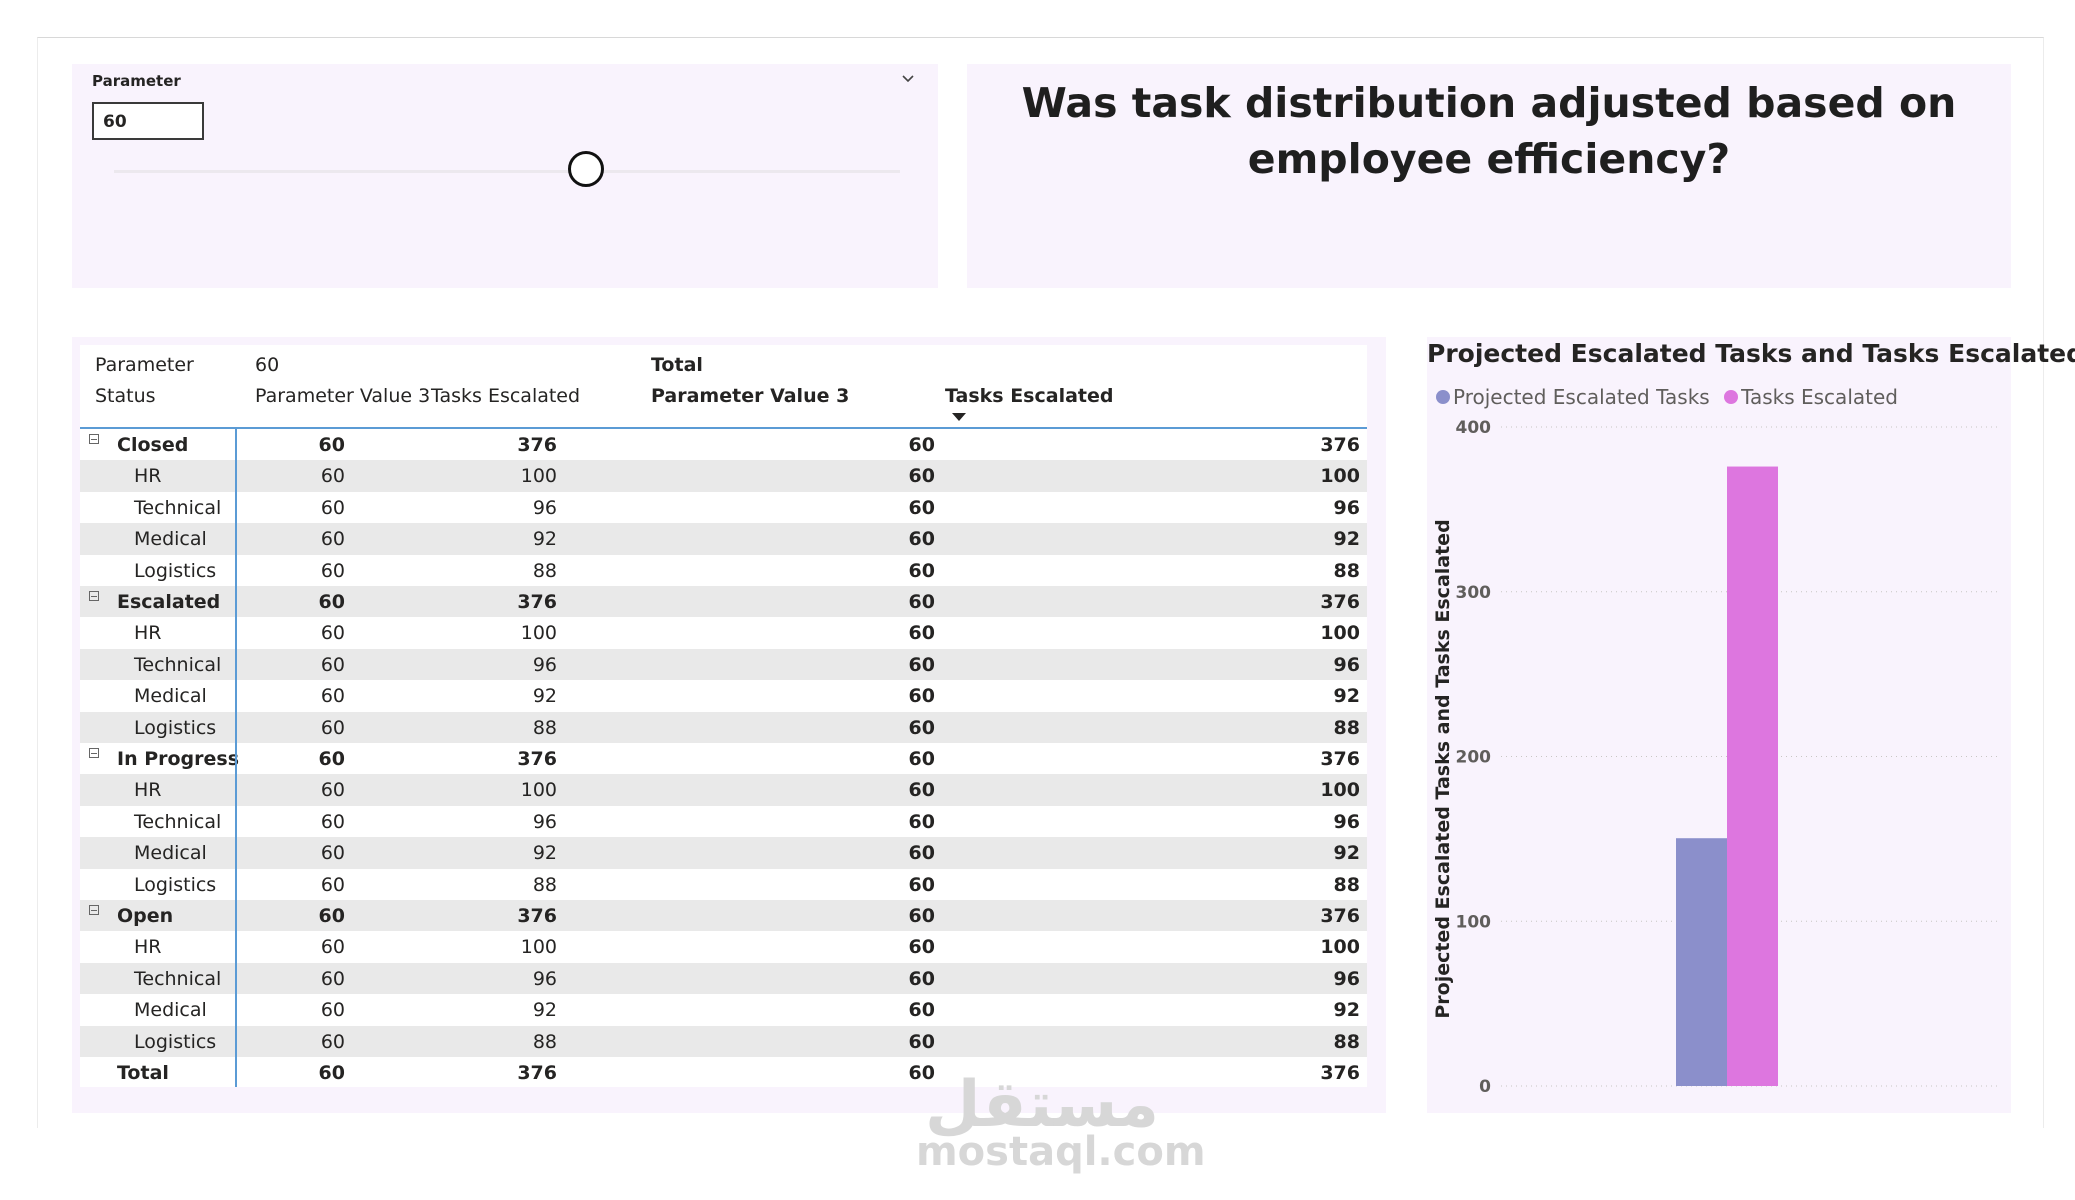 This screenshot has height=1200, width=2075. What do you see at coordinates (585, 169) in the screenshot?
I see `slider-handle` at bounding box center [585, 169].